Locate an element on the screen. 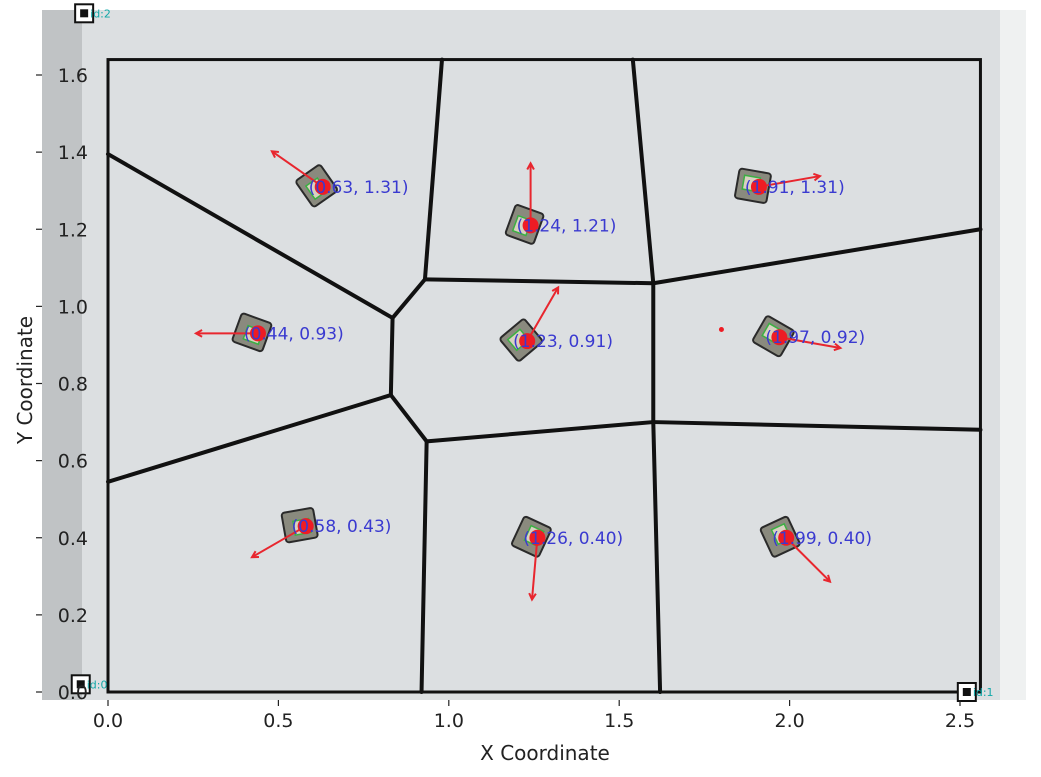  x-axis-ticks: 0.0 0.5 1.0 1.5 2.0 2.5 is located at coordinates (534, 716).